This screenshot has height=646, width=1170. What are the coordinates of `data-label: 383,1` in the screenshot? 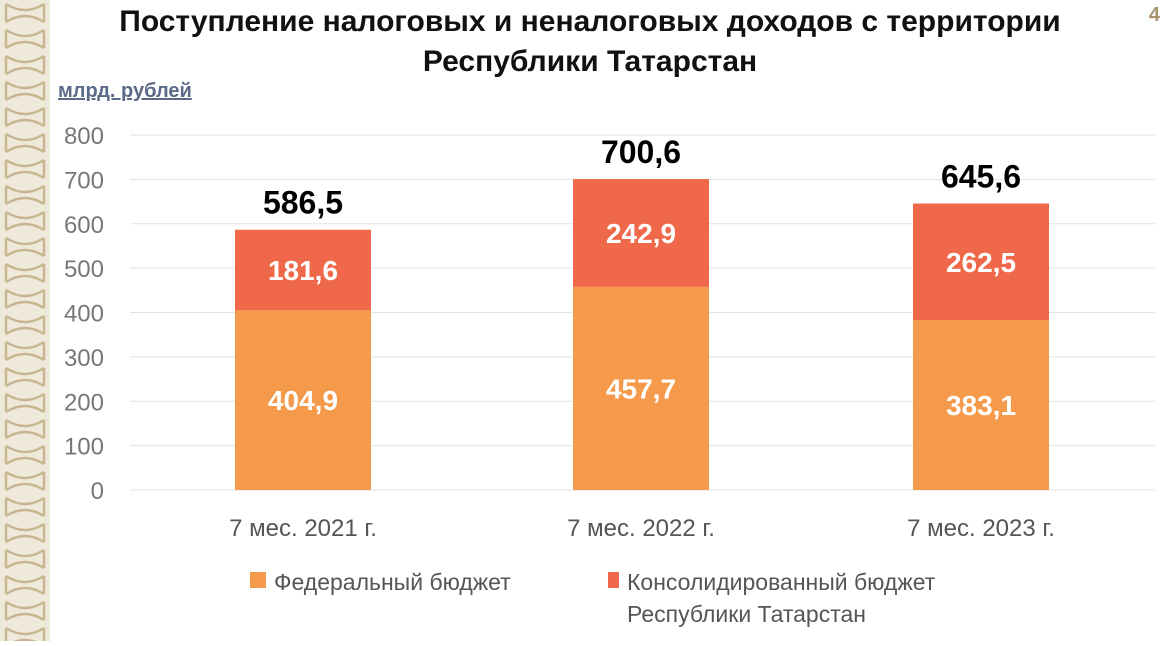 It's located at (981, 405).